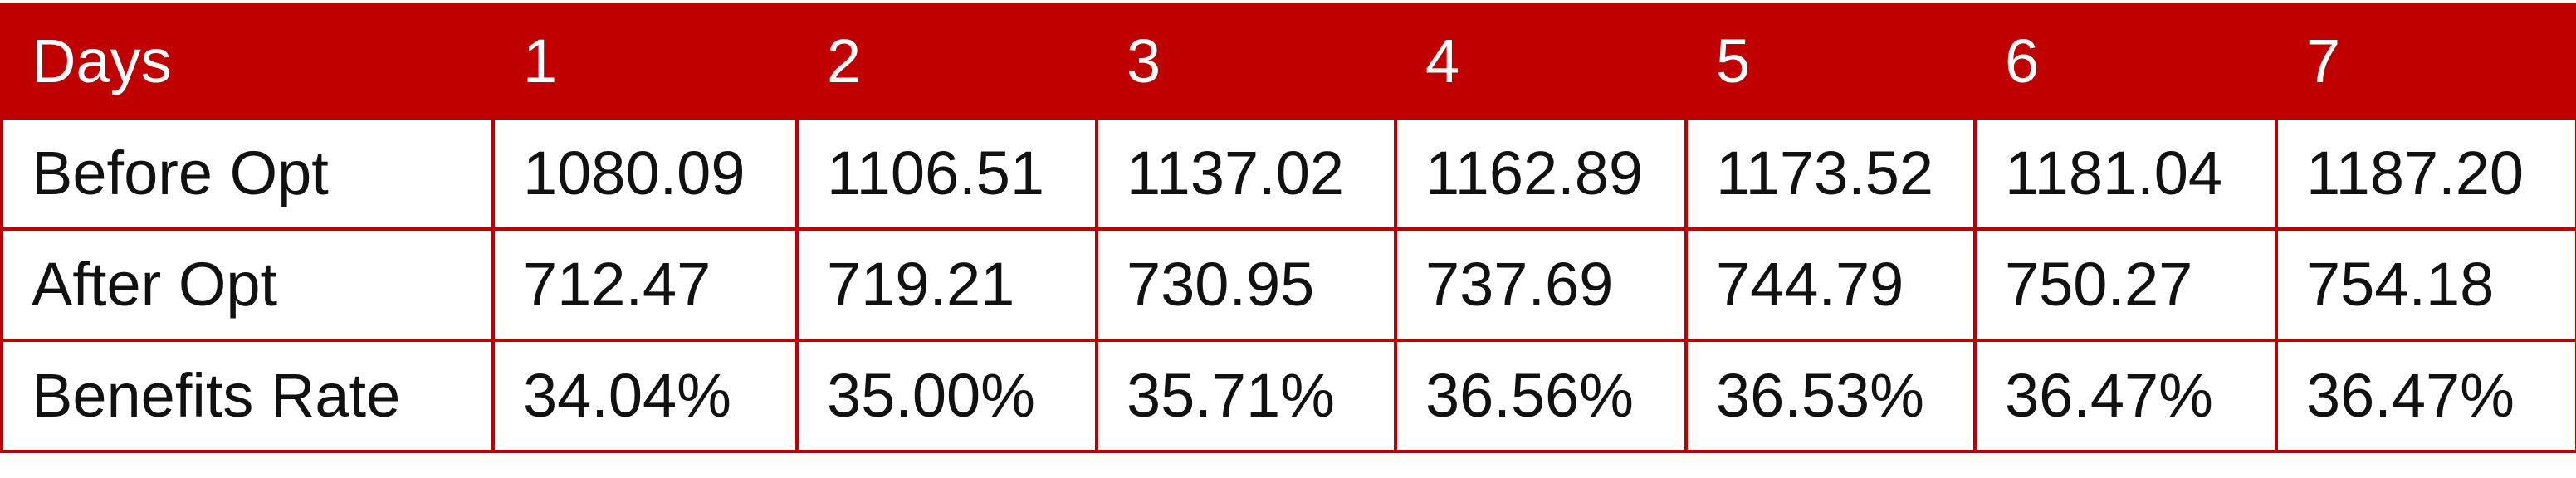 The height and width of the screenshot is (478, 2576). What do you see at coordinates (1541, 62) in the screenshot?
I see `header-cell-day-4: 4` at bounding box center [1541, 62].